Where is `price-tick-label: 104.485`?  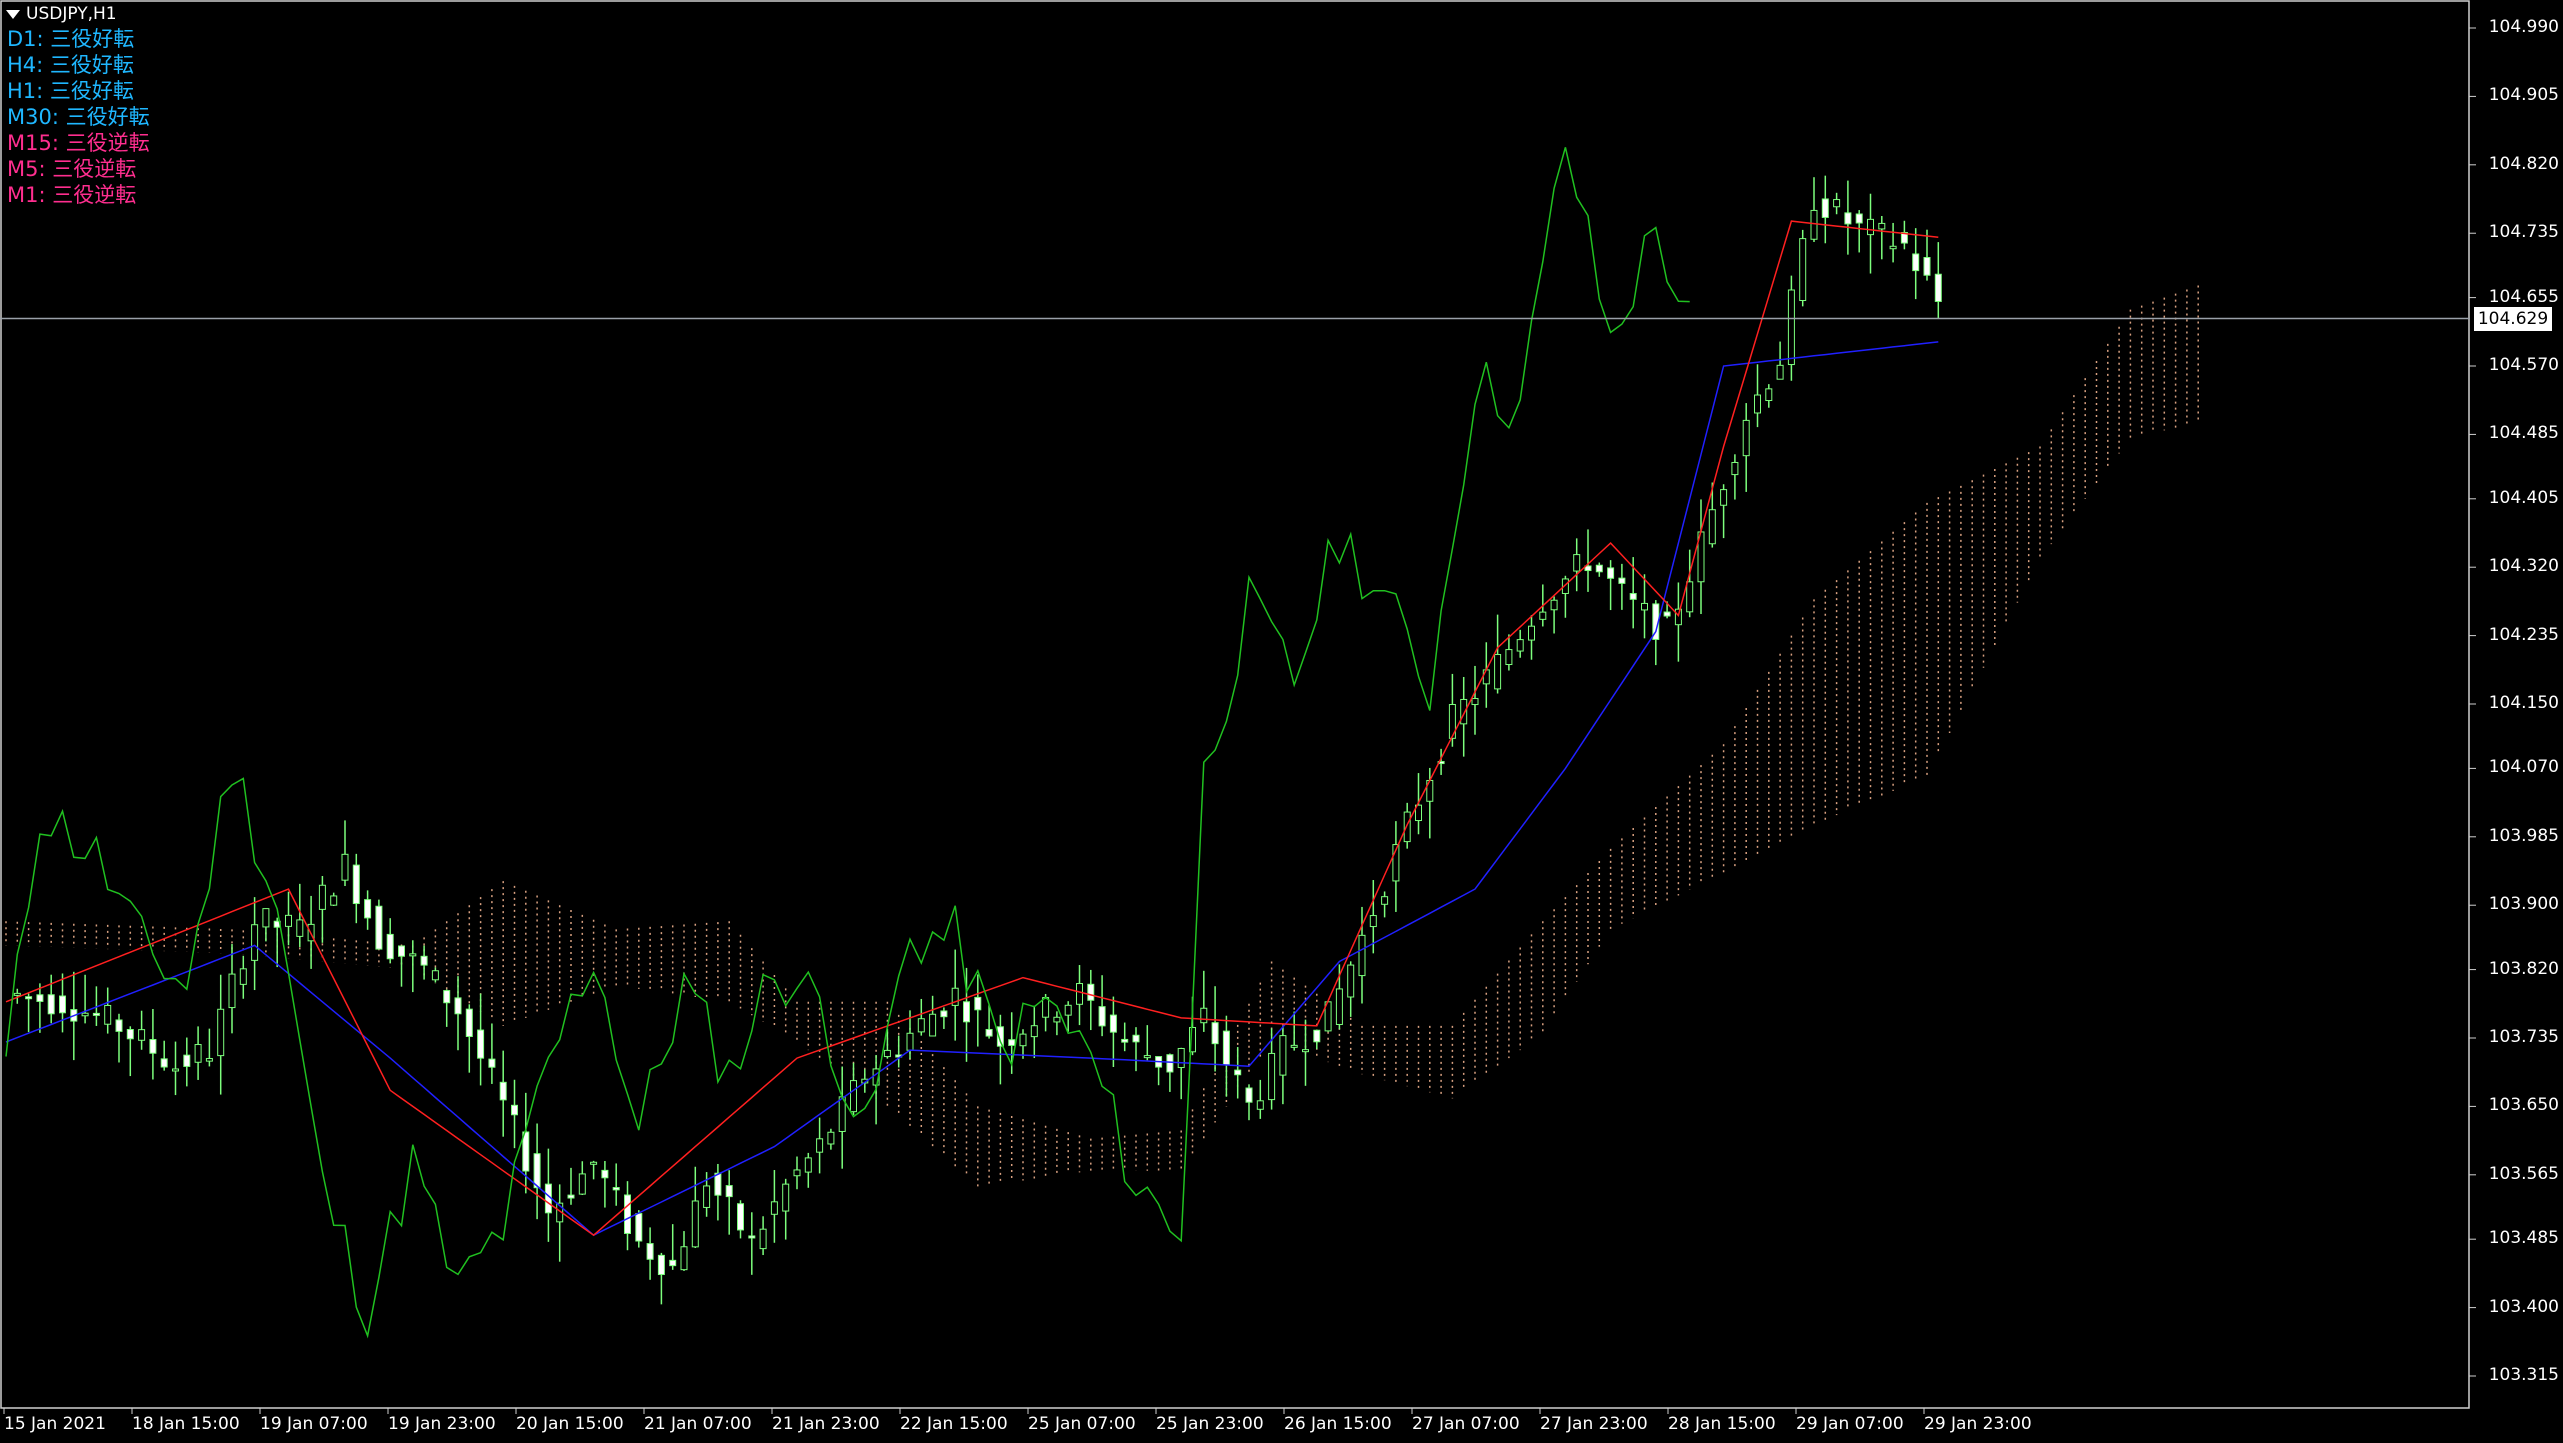
price-tick-label: 104.485 is located at coordinates (2523, 433).